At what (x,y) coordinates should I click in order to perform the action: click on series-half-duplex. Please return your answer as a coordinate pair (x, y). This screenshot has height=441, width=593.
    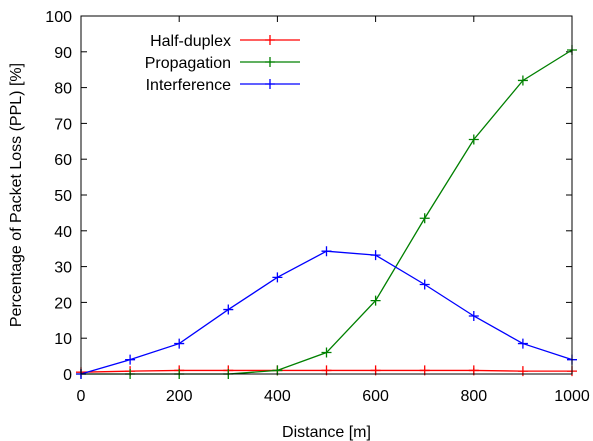
    Looking at the image, I should click on (326, 371).